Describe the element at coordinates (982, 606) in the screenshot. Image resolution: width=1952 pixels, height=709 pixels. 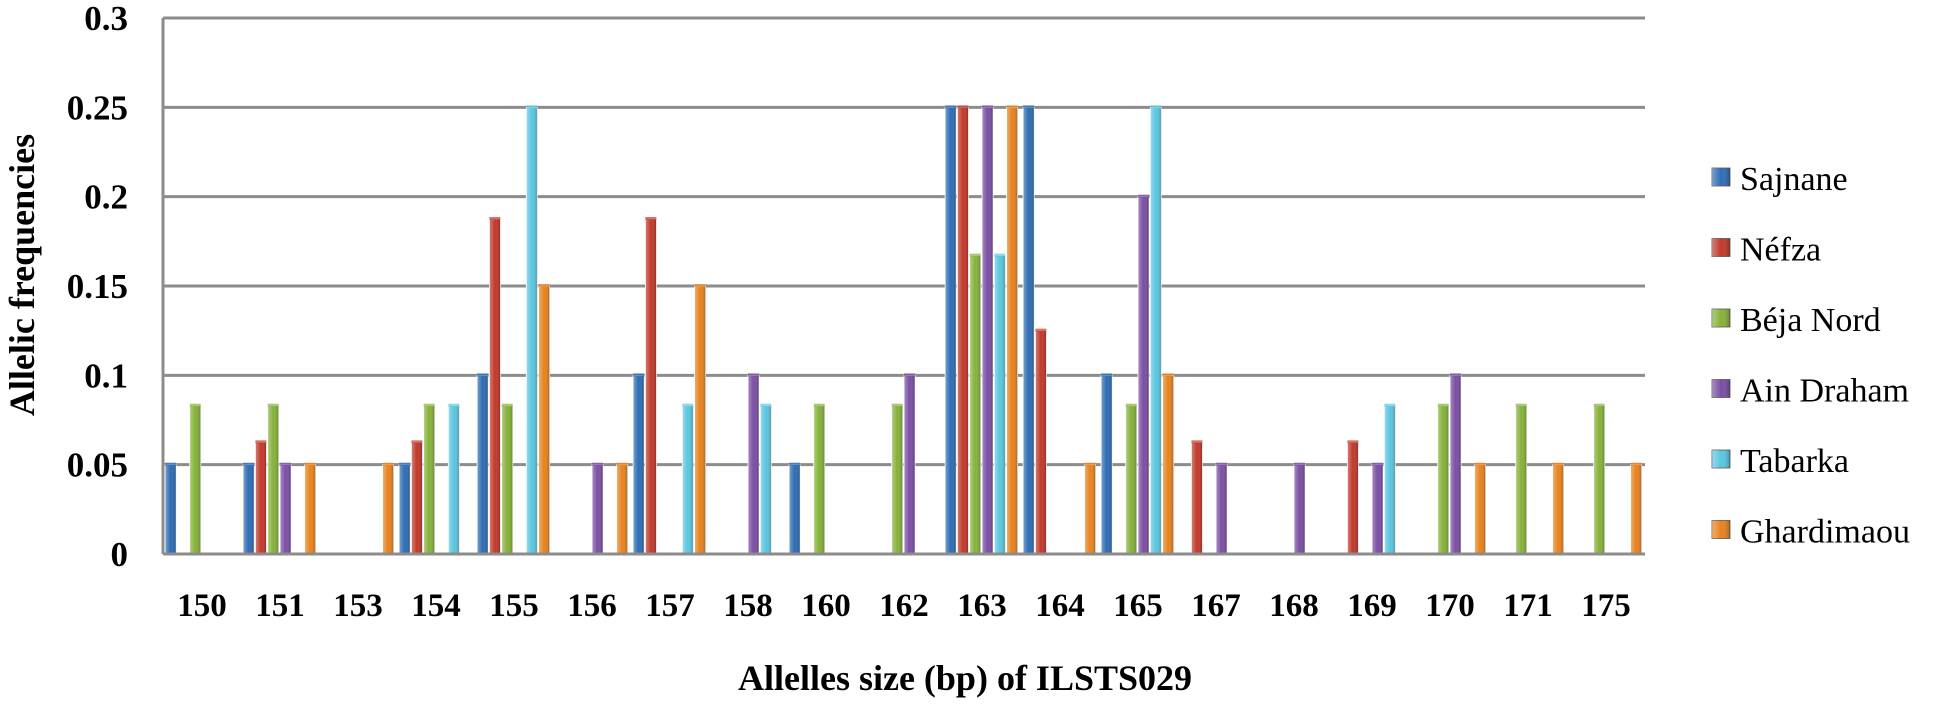
I see `x-tick-label: 163` at that location.